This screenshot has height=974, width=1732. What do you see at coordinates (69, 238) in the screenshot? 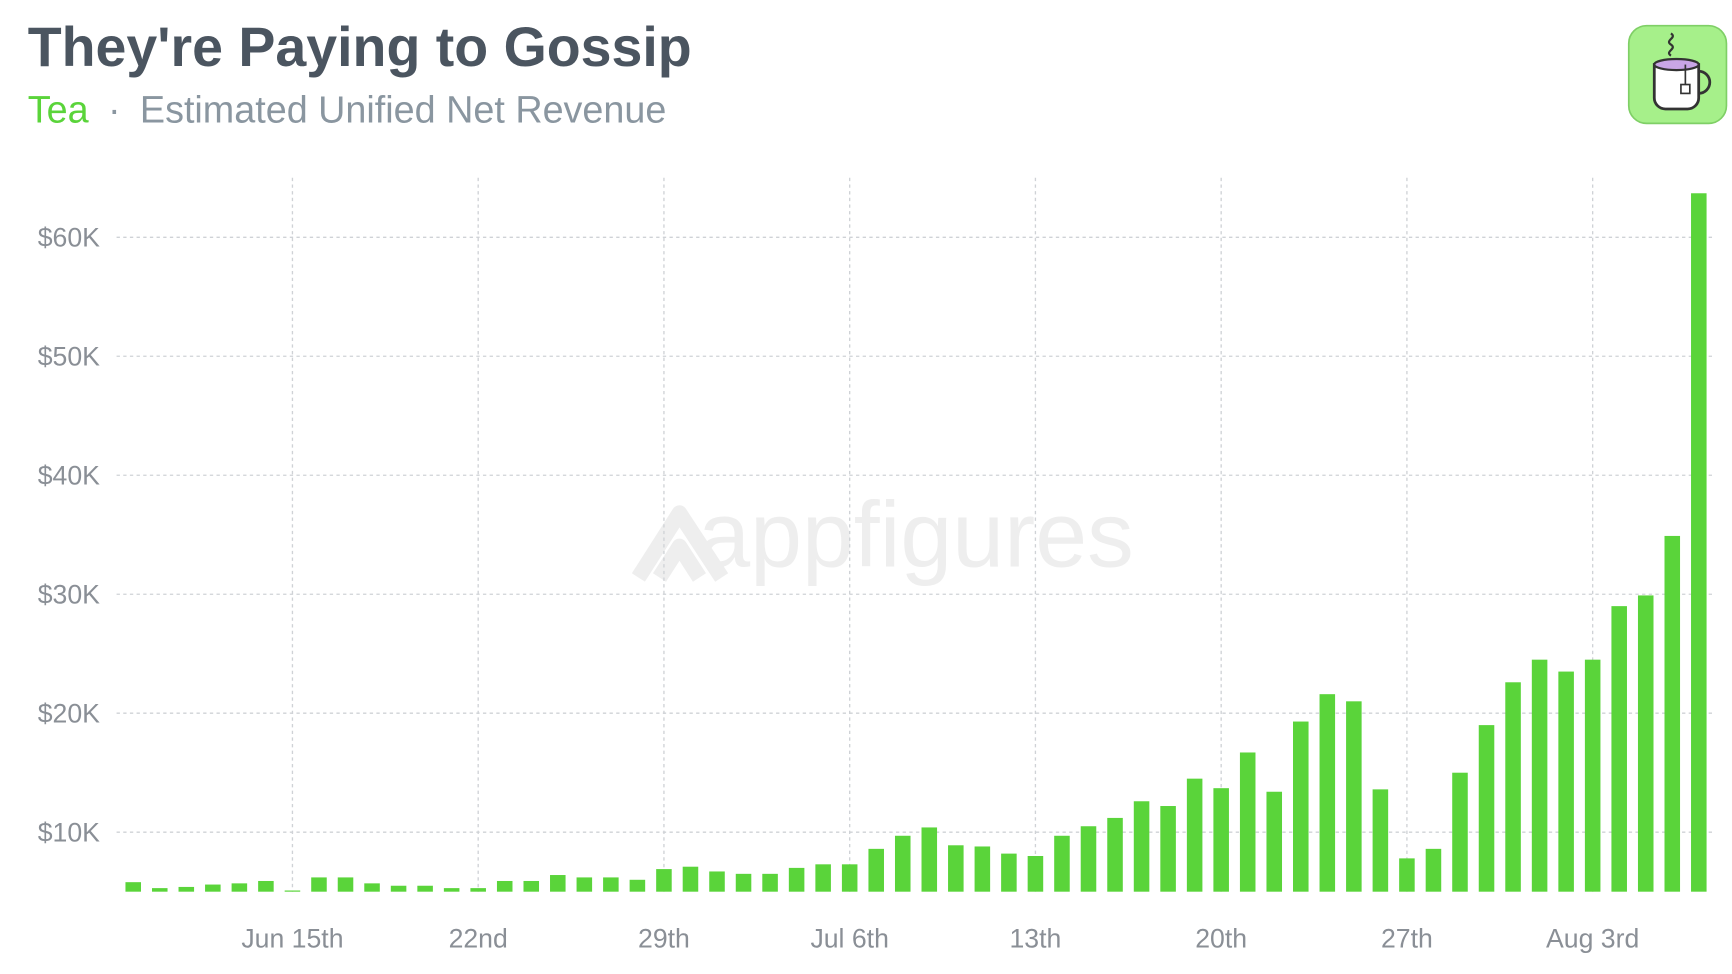
I see `y-tick-label: $60K` at bounding box center [69, 238].